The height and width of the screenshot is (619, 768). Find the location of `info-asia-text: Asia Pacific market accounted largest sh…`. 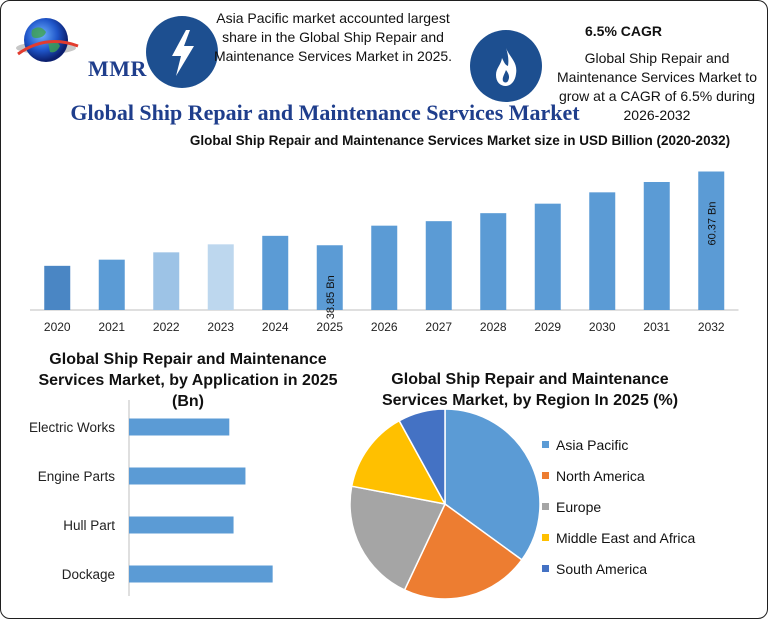

info-asia-text: Asia Pacific market accounted largest sh… is located at coordinates (333, 37).